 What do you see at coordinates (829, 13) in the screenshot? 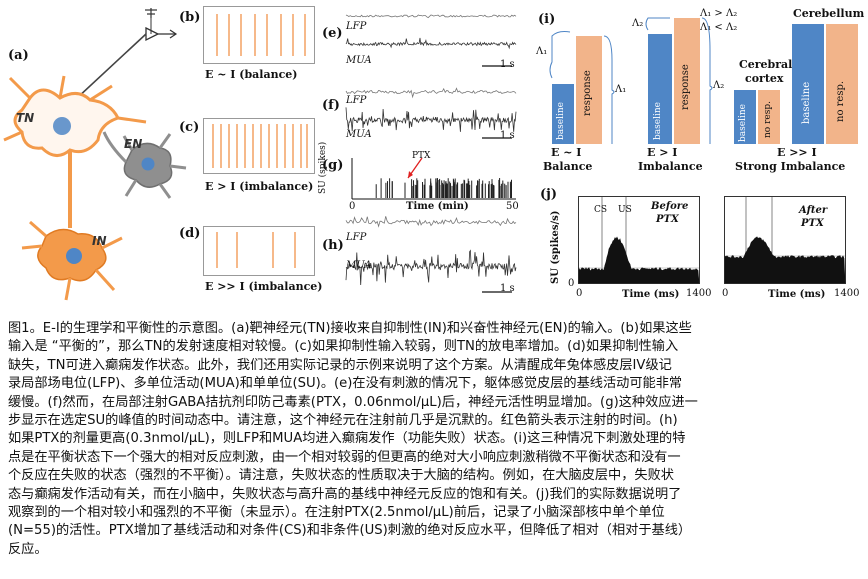
I see `cerebellum-title: Cerebellum` at bounding box center [829, 13].